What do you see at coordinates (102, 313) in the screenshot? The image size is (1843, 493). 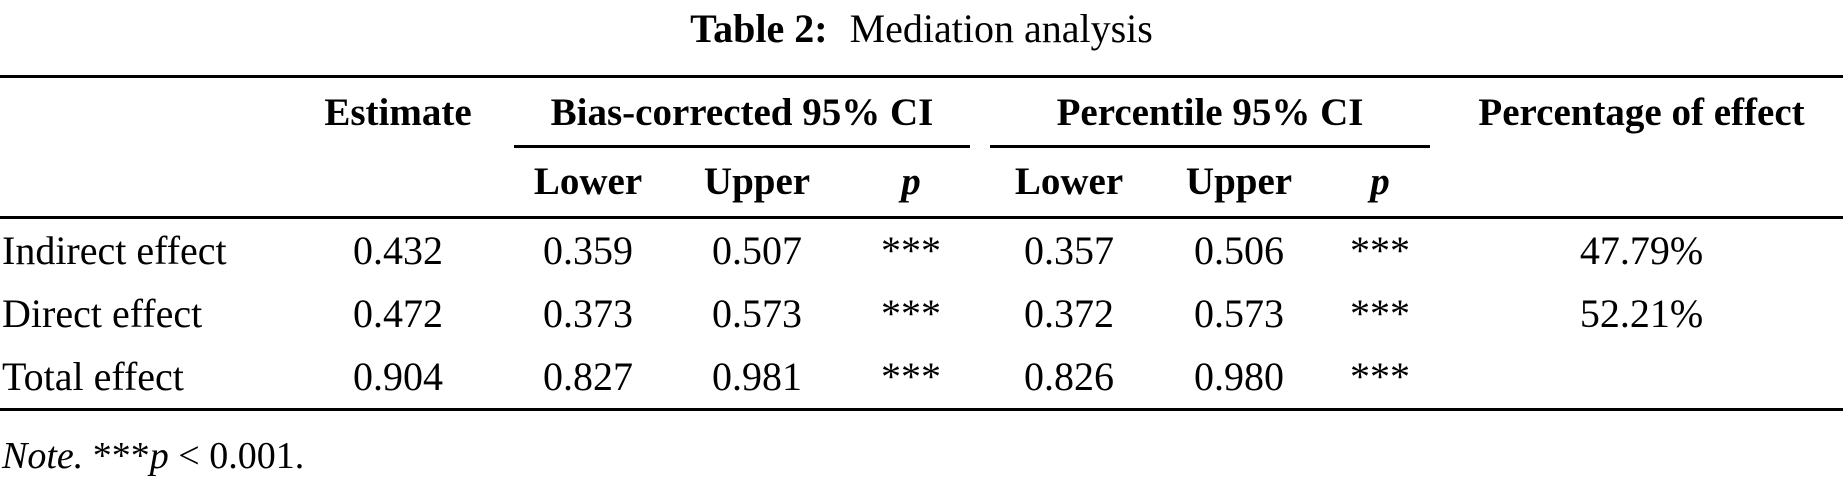 I see `row-label: Direct effect` at bounding box center [102, 313].